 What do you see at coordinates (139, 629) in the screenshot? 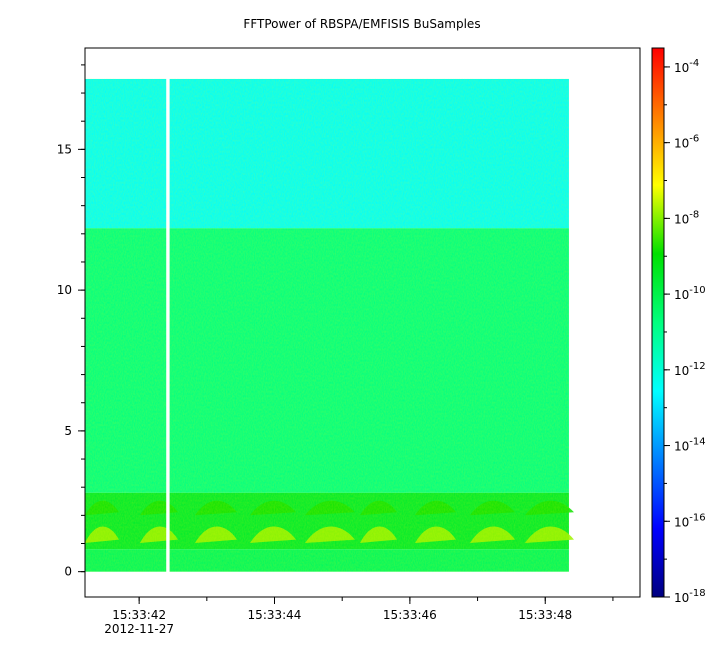
I see `x-date-label: 2012-11-27` at bounding box center [139, 629].